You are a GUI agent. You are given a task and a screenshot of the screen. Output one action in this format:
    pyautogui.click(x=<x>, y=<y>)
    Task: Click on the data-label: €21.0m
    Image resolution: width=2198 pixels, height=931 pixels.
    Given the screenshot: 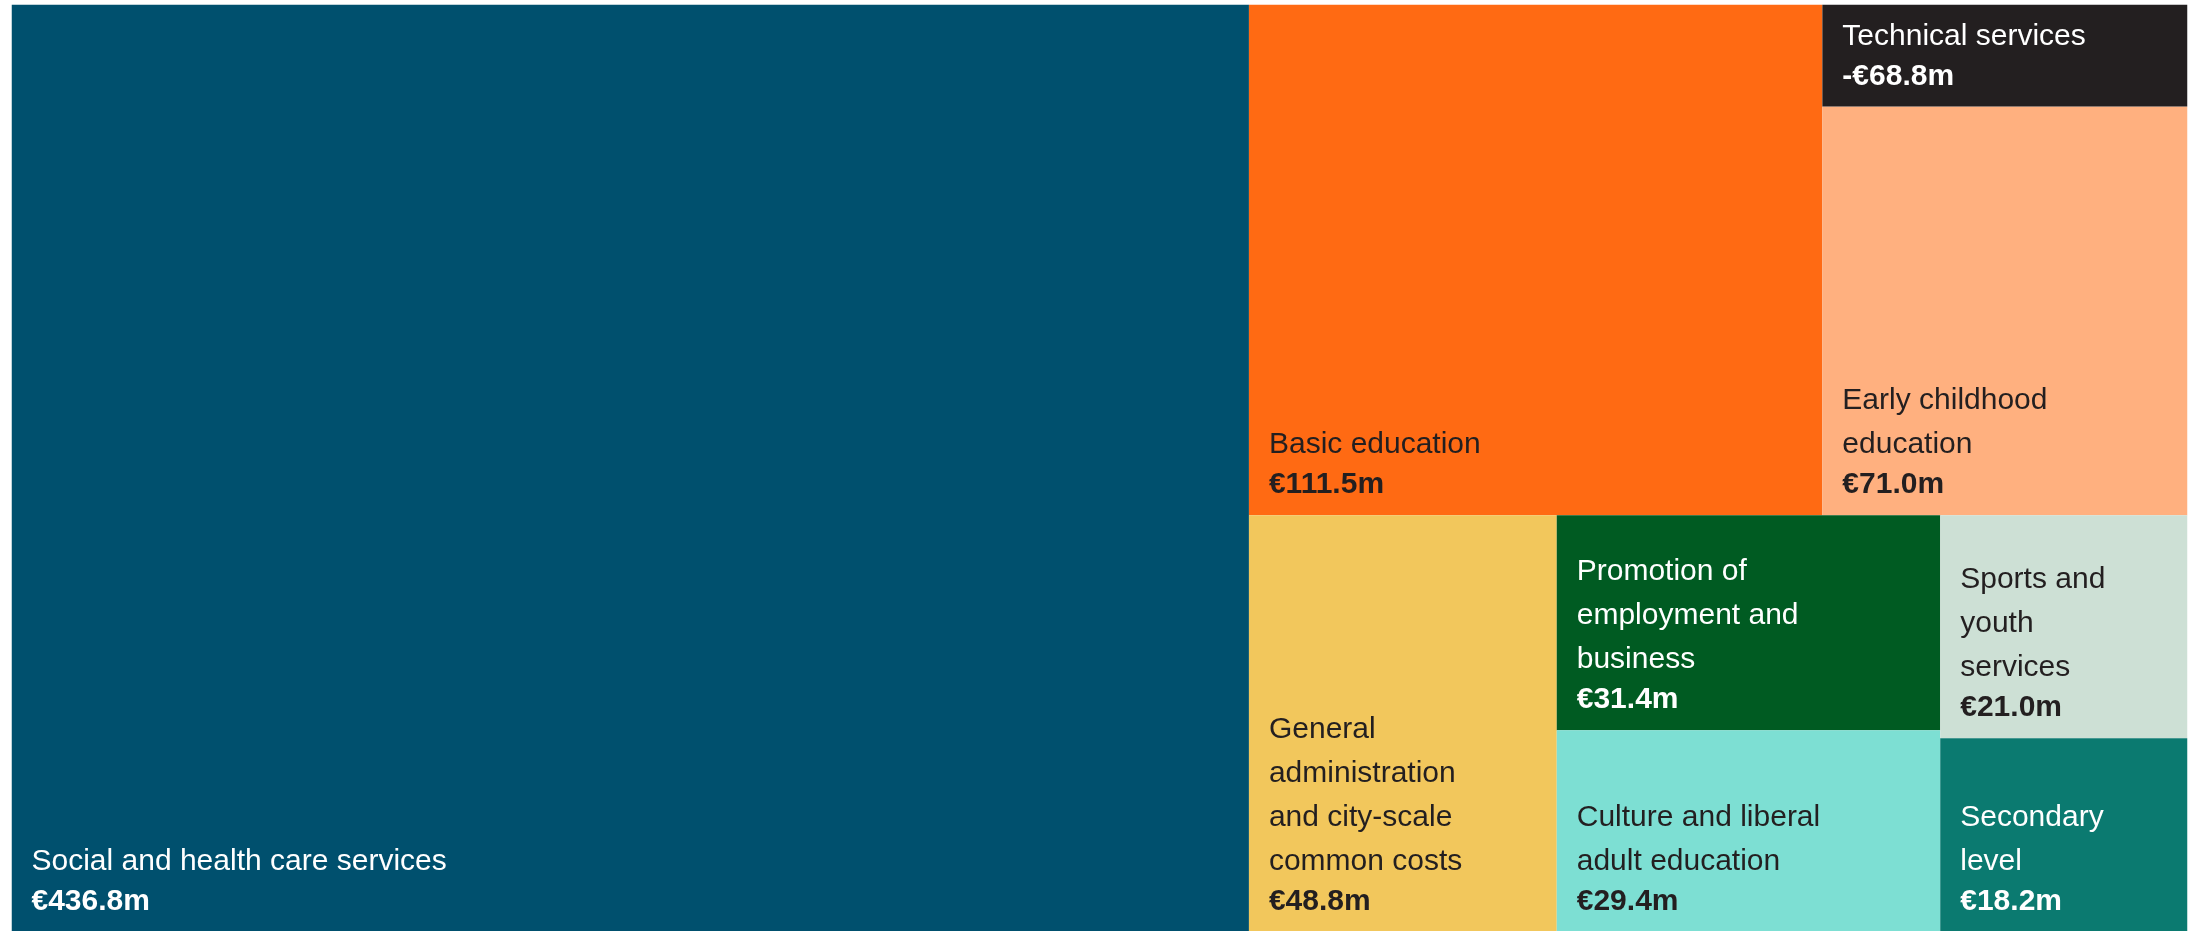 What is the action you would take?
    pyautogui.click(x=2011, y=706)
    